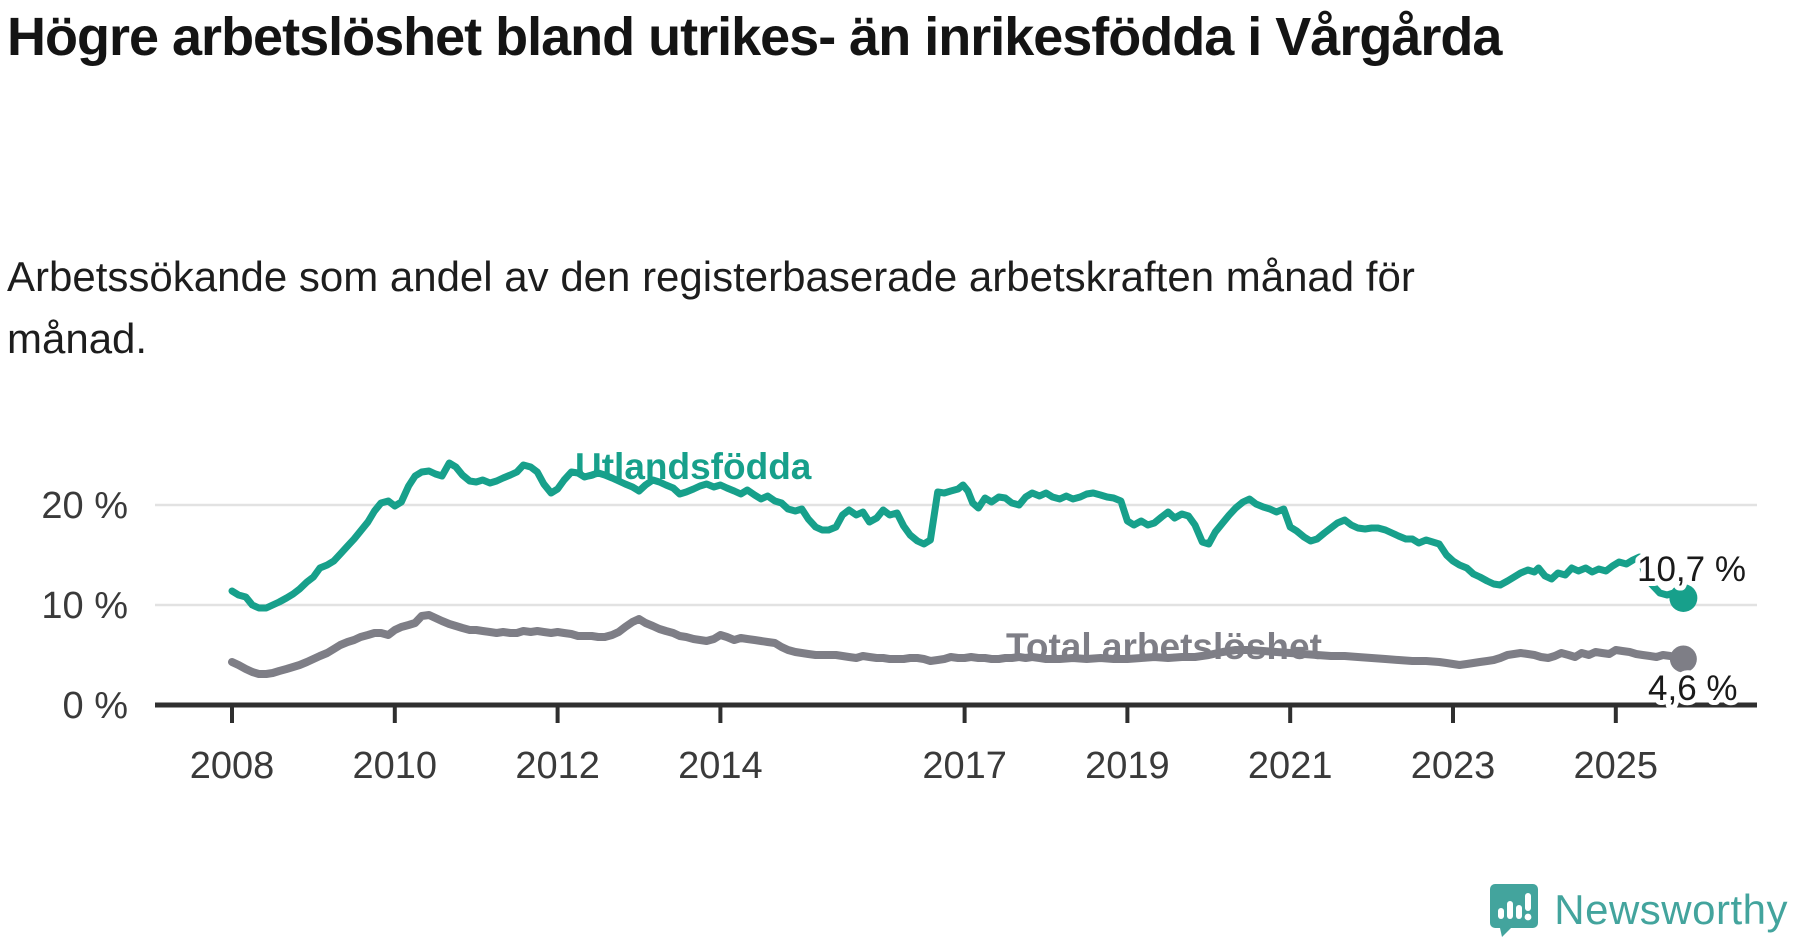 This screenshot has height=948, width=1800. Describe the element at coordinates (84, 506) in the screenshot. I see `y-tick-label: 20 %` at that location.